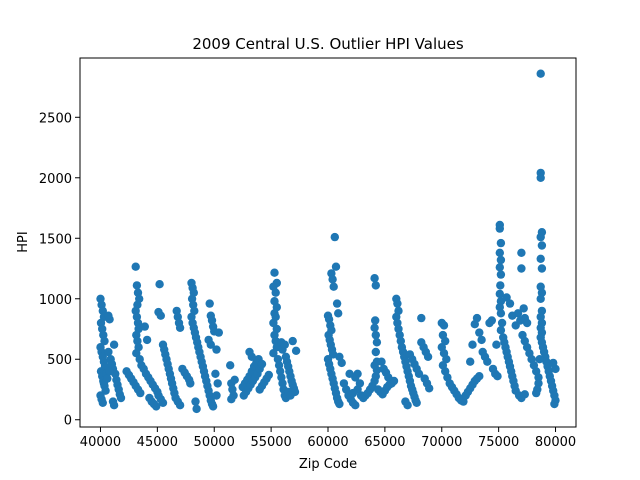 This screenshot has width=640, height=480. I want to click on x-tick-label: 55000, so click(270, 442).